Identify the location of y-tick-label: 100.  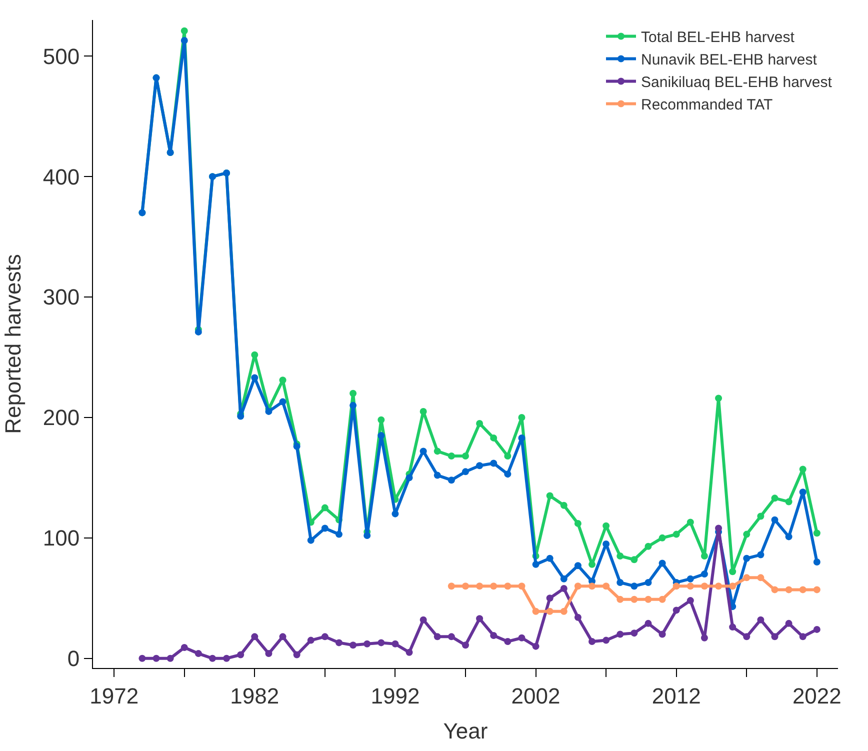
(61, 538).